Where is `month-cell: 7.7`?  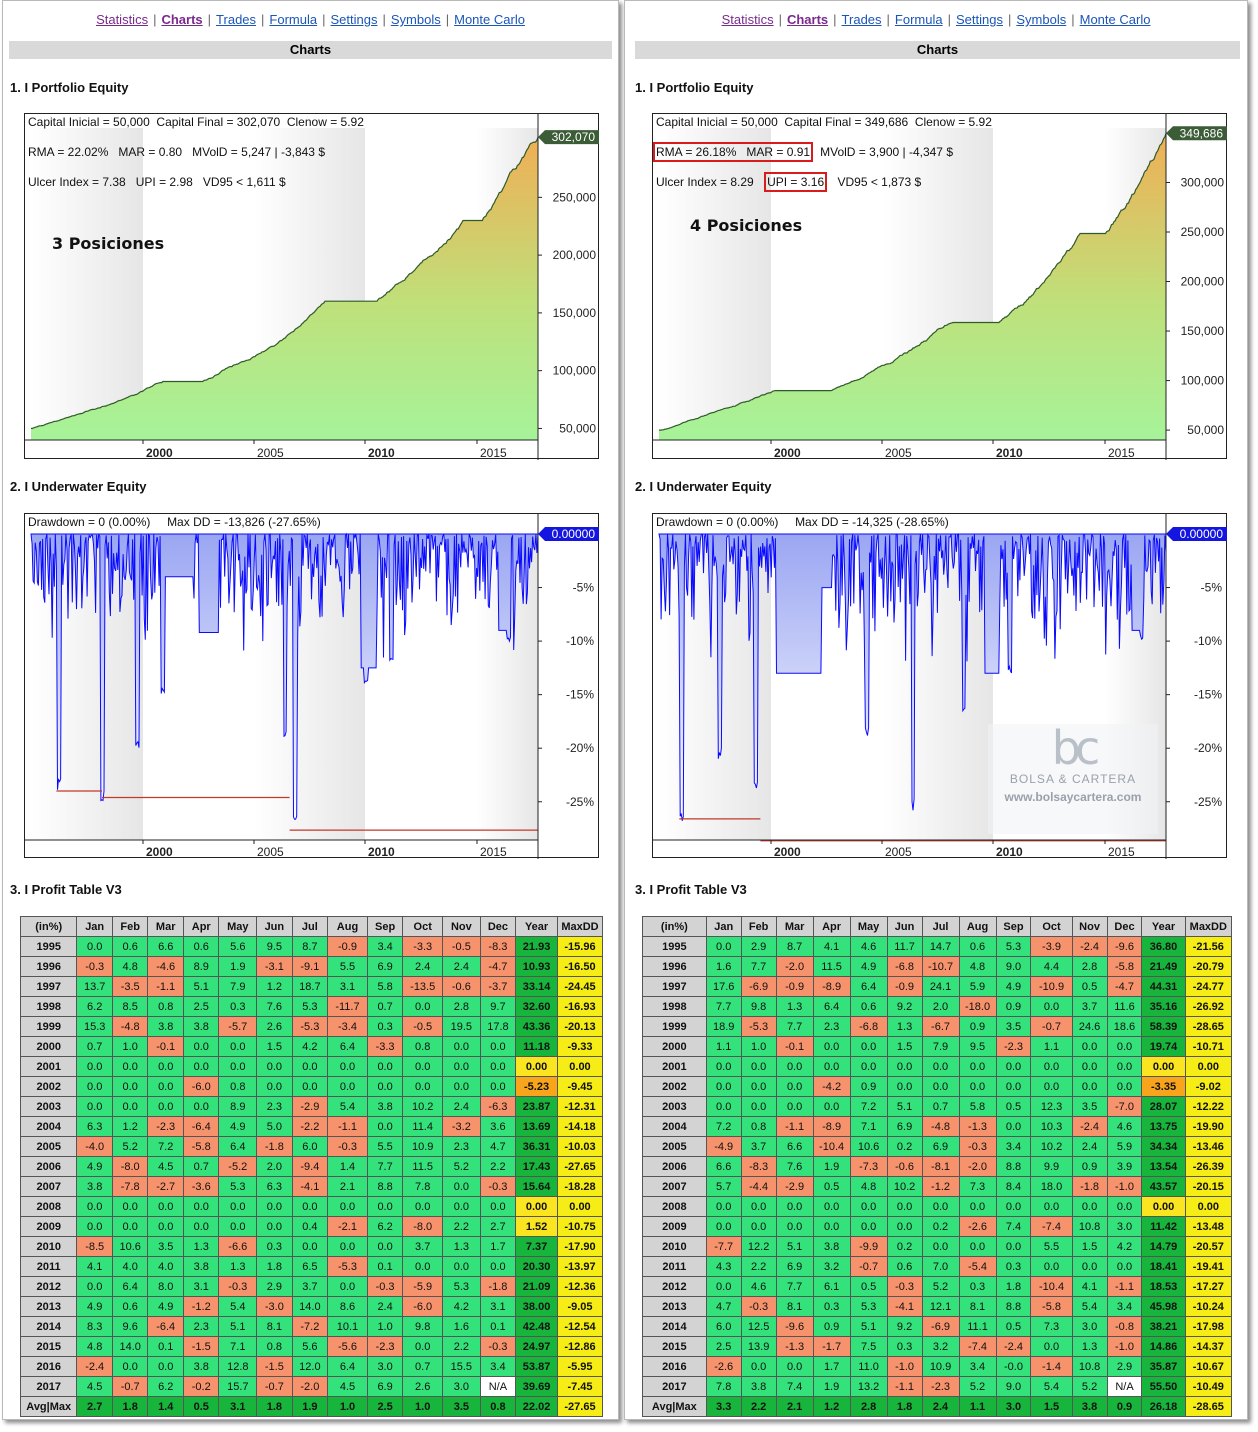 month-cell: 7.7 is located at coordinates (794, 1026).